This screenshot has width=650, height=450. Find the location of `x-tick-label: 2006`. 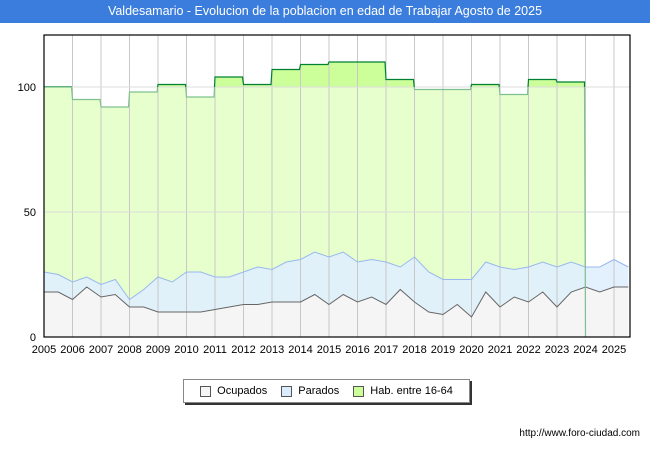

x-tick-label: 2006 is located at coordinates (72, 350).